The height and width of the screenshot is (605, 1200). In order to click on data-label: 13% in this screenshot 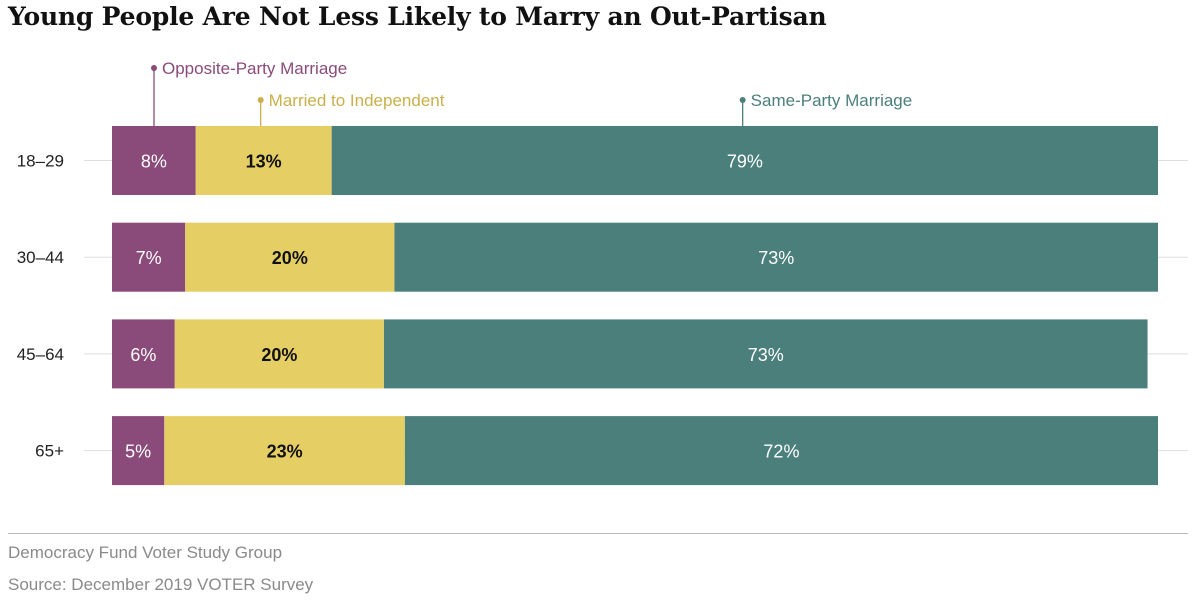, I will do `click(264, 162)`.